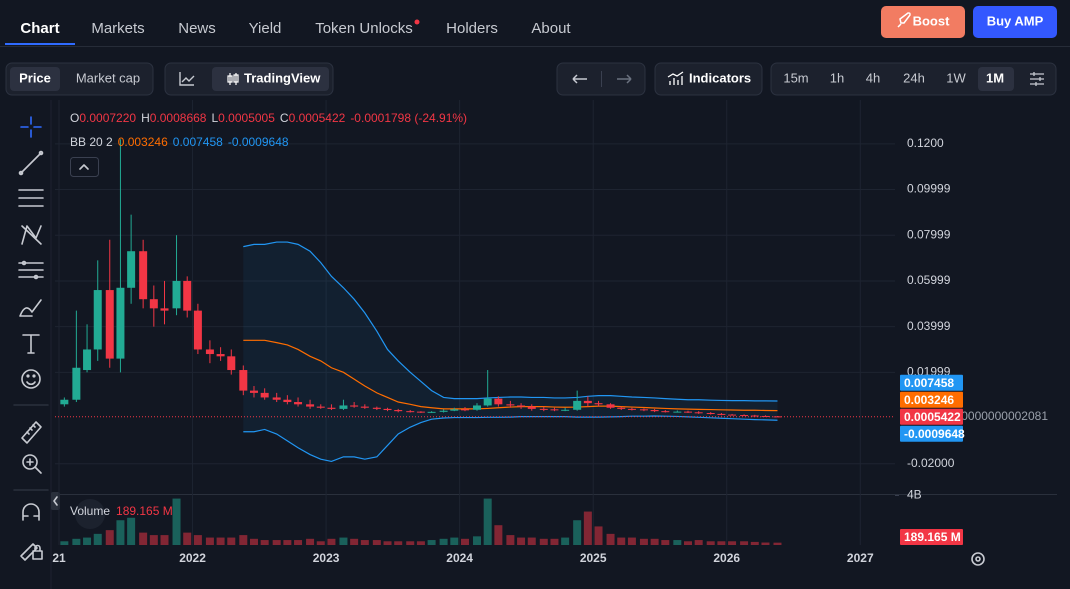  What do you see at coordinates (932, 20) in the screenshot?
I see `boost-label: Boost` at bounding box center [932, 20].